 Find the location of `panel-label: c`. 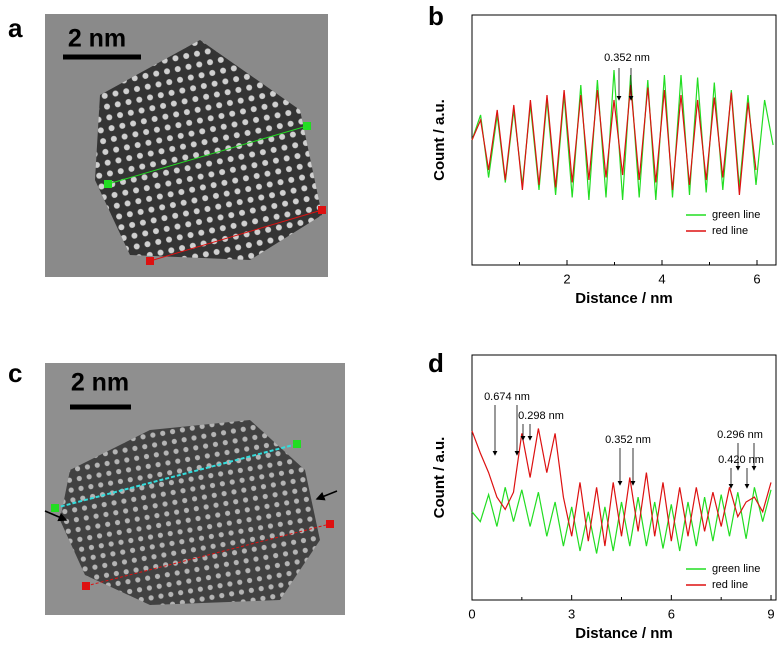

panel-label: c is located at coordinates (15, 373).